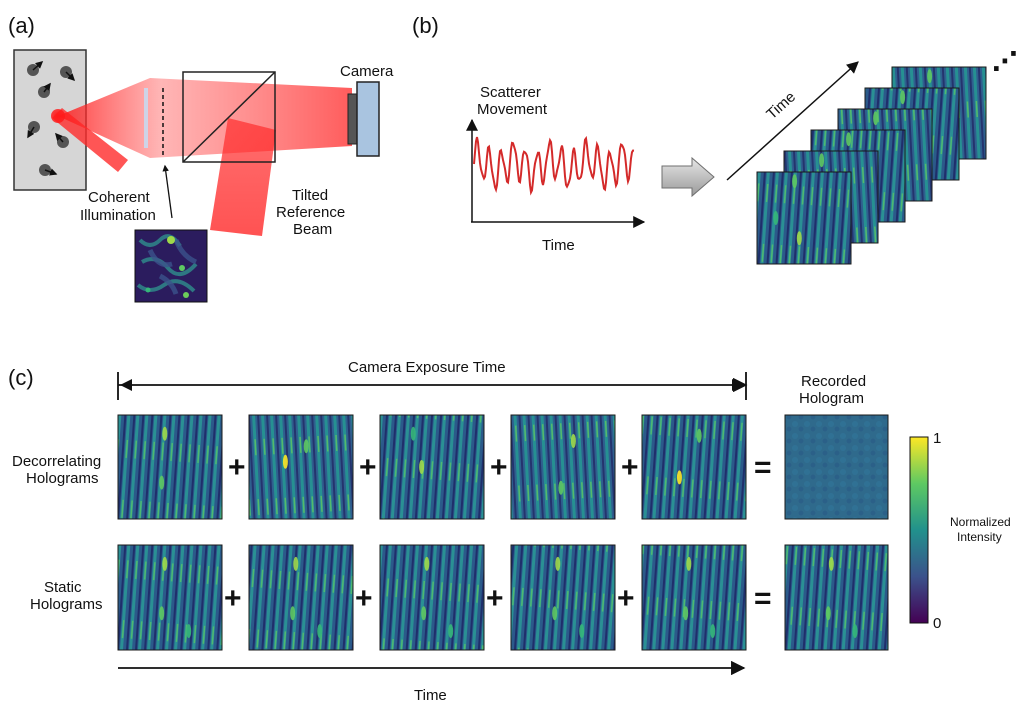 Image resolution: width=1019 pixels, height=704 pixels. What do you see at coordinates (312, 229) in the screenshot?
I see `reference-label-line3: Beam` at bounding box center [312, 229].